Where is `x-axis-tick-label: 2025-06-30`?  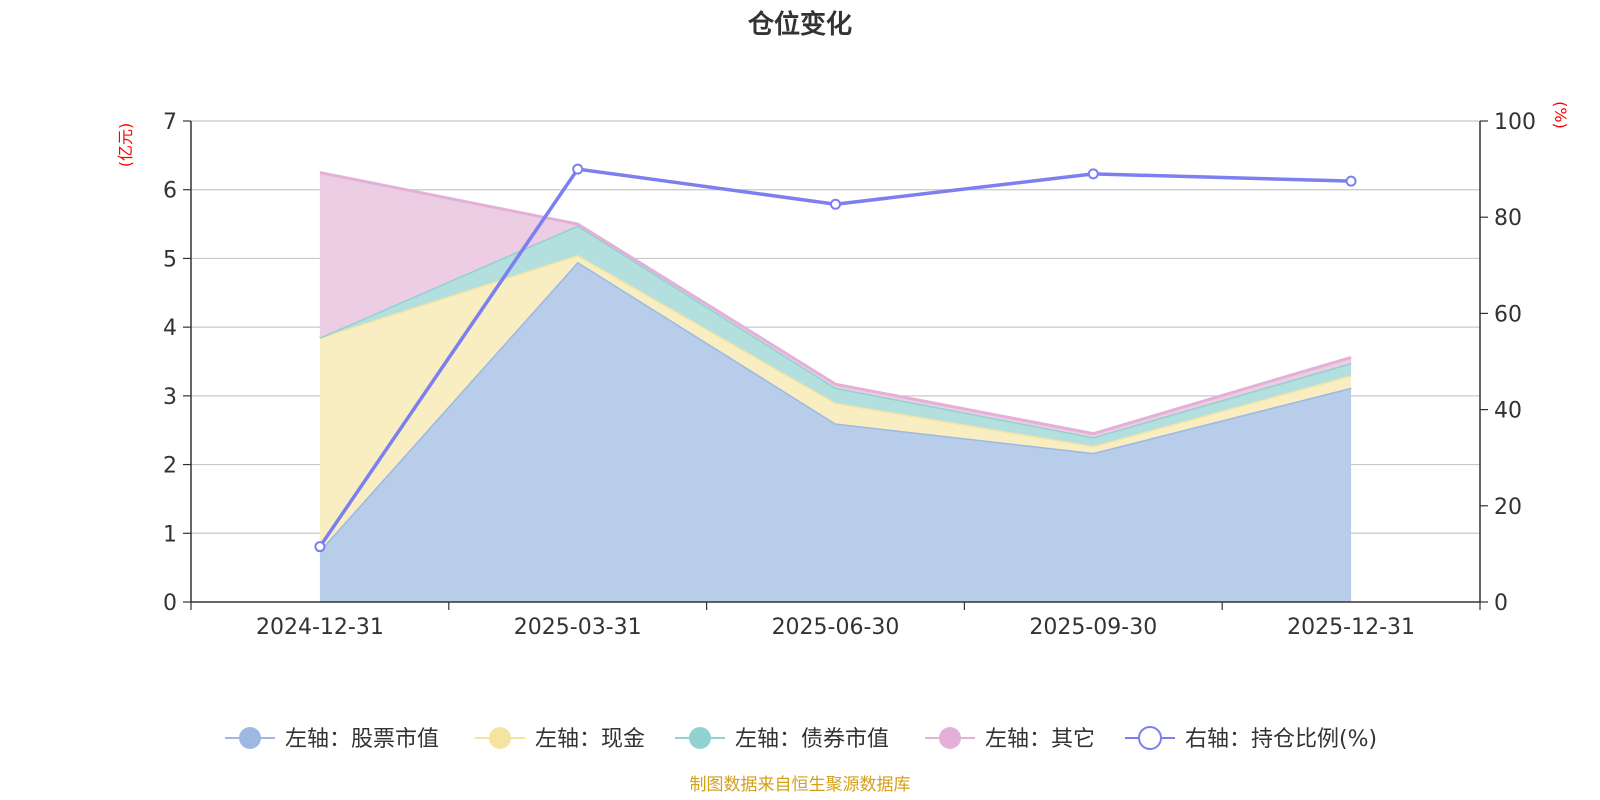 x-axis-tick-label: 2025-06-30 is located at coordinates (836, 627).